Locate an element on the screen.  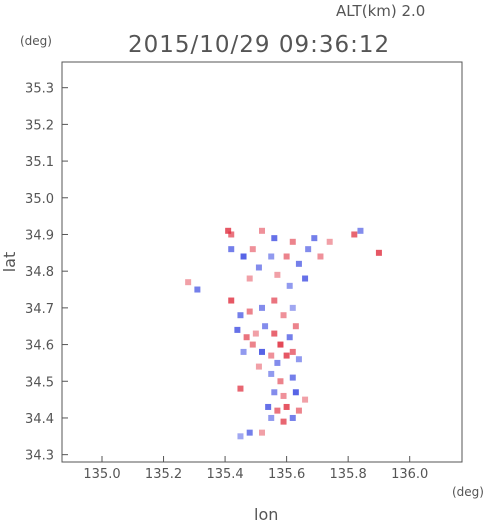
x-tick-label: 136.0 is located at coordinates (409, 474).